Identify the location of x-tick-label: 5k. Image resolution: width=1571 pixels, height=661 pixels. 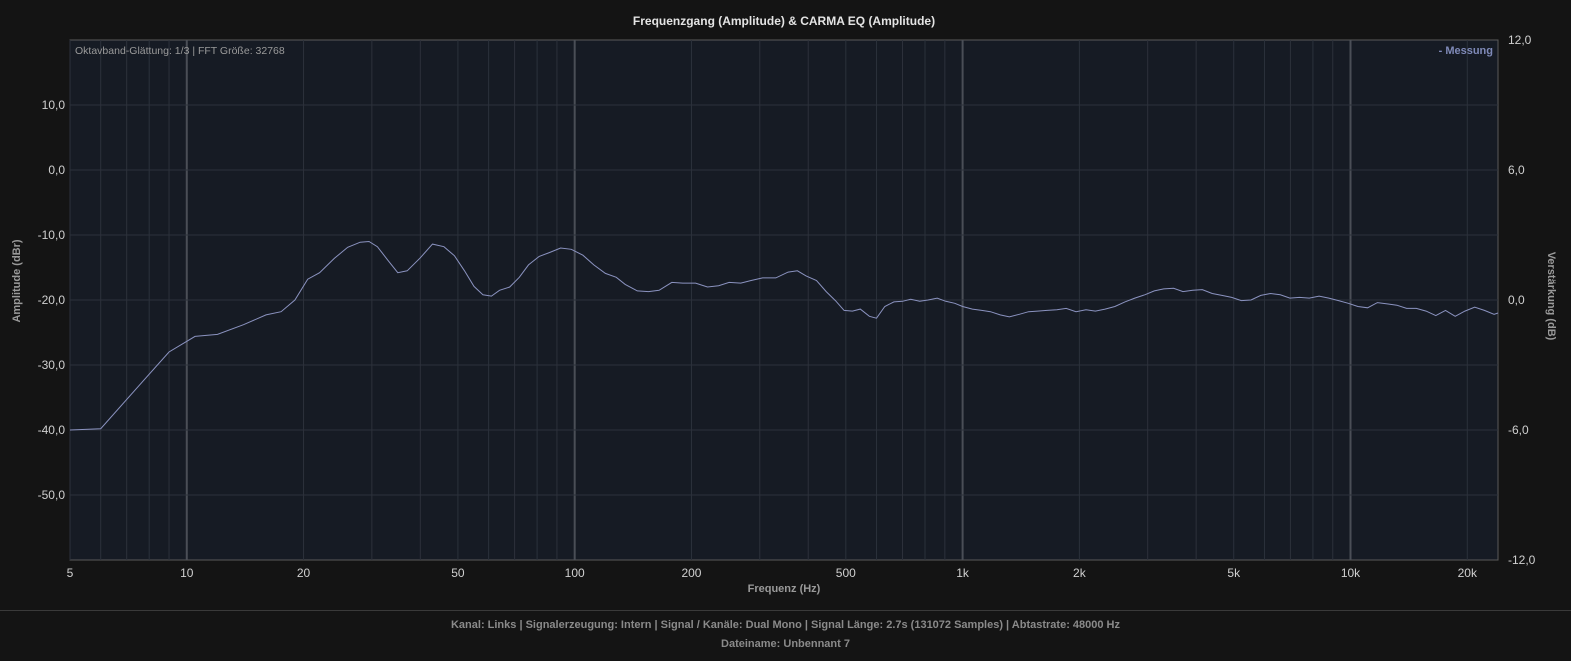
(1234, 573).